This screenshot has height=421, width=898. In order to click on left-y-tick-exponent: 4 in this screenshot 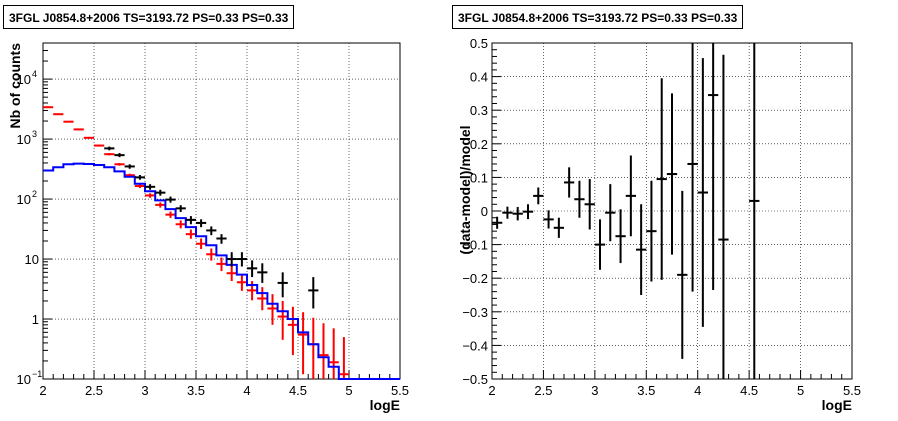, I will do `click(34, 74)`.